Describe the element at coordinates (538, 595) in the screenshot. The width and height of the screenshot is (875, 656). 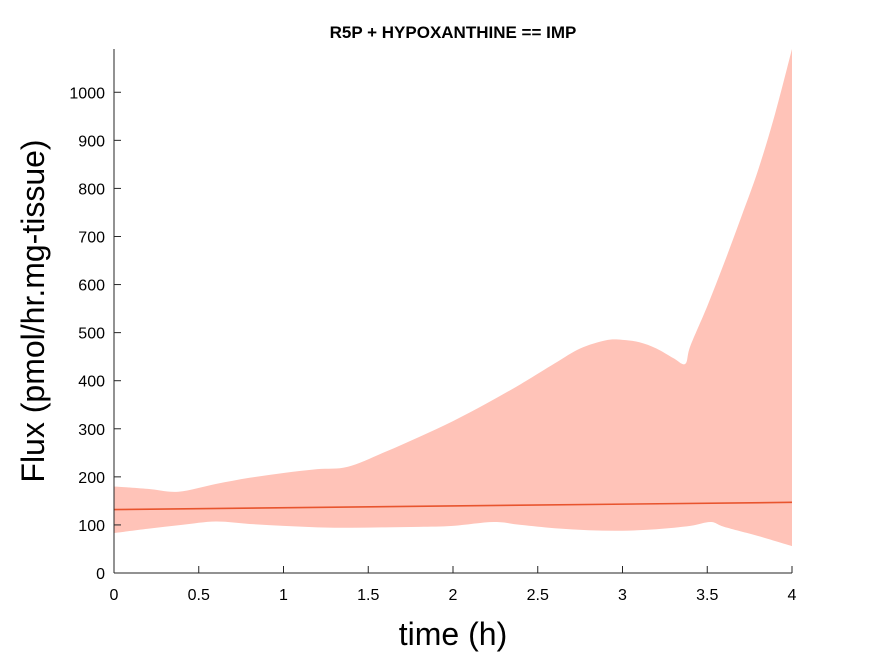
I see `x-tick-label: 2.5` at that location.